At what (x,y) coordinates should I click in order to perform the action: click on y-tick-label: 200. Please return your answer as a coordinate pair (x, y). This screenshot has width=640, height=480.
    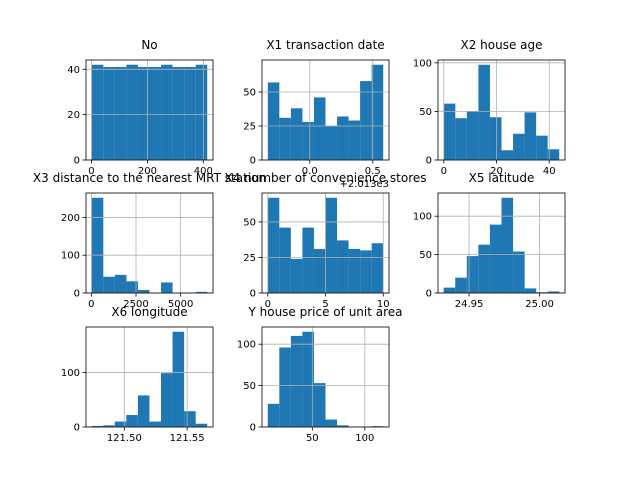
    Looking at the image, I should click on (70, 218).